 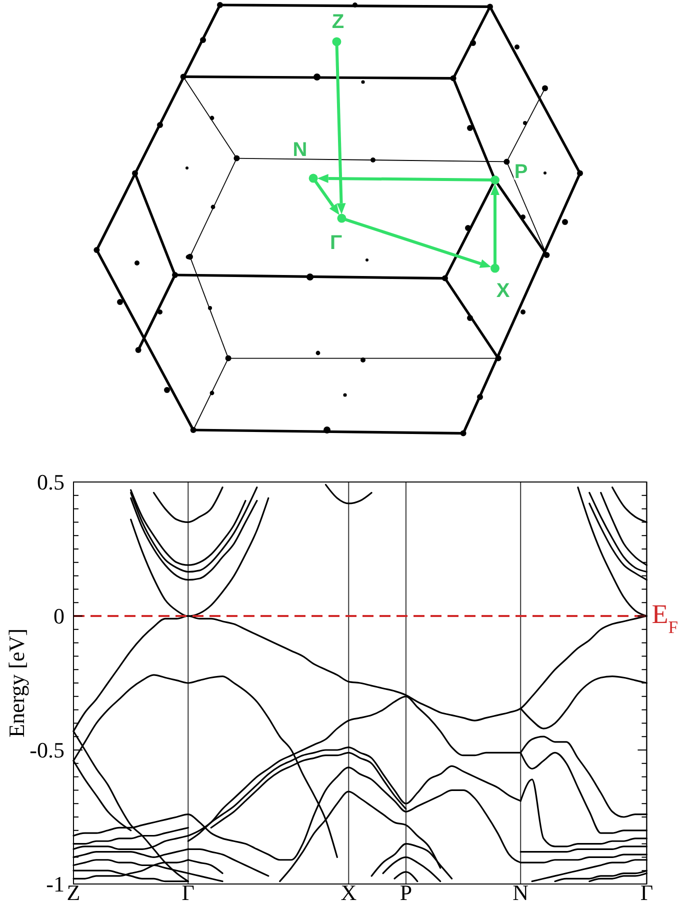 I want to click on x-tick-label: Z, so click(x=73, y=892).